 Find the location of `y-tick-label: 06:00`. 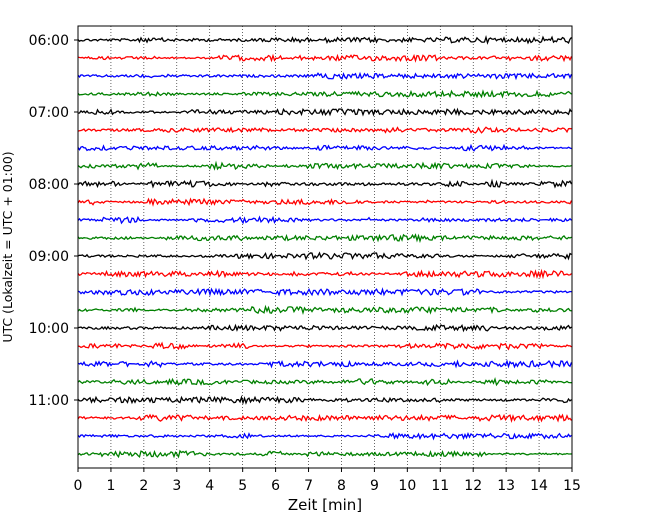

y-tick-label: 06:00 is located at coordinates (49, 41).